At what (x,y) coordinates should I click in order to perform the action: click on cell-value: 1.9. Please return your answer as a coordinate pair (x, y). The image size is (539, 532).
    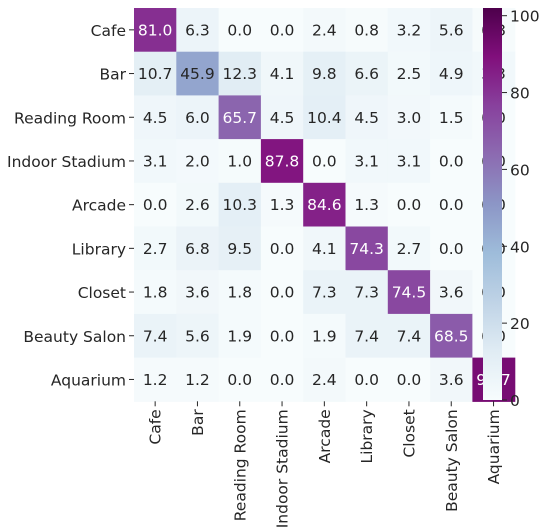
    Looking at the image, I should click on (239, 336).